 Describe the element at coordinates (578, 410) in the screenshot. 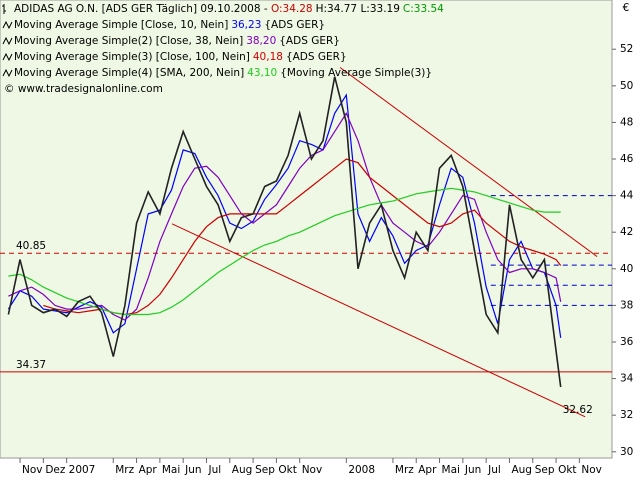

I see `low-label: 32.62` at that location.